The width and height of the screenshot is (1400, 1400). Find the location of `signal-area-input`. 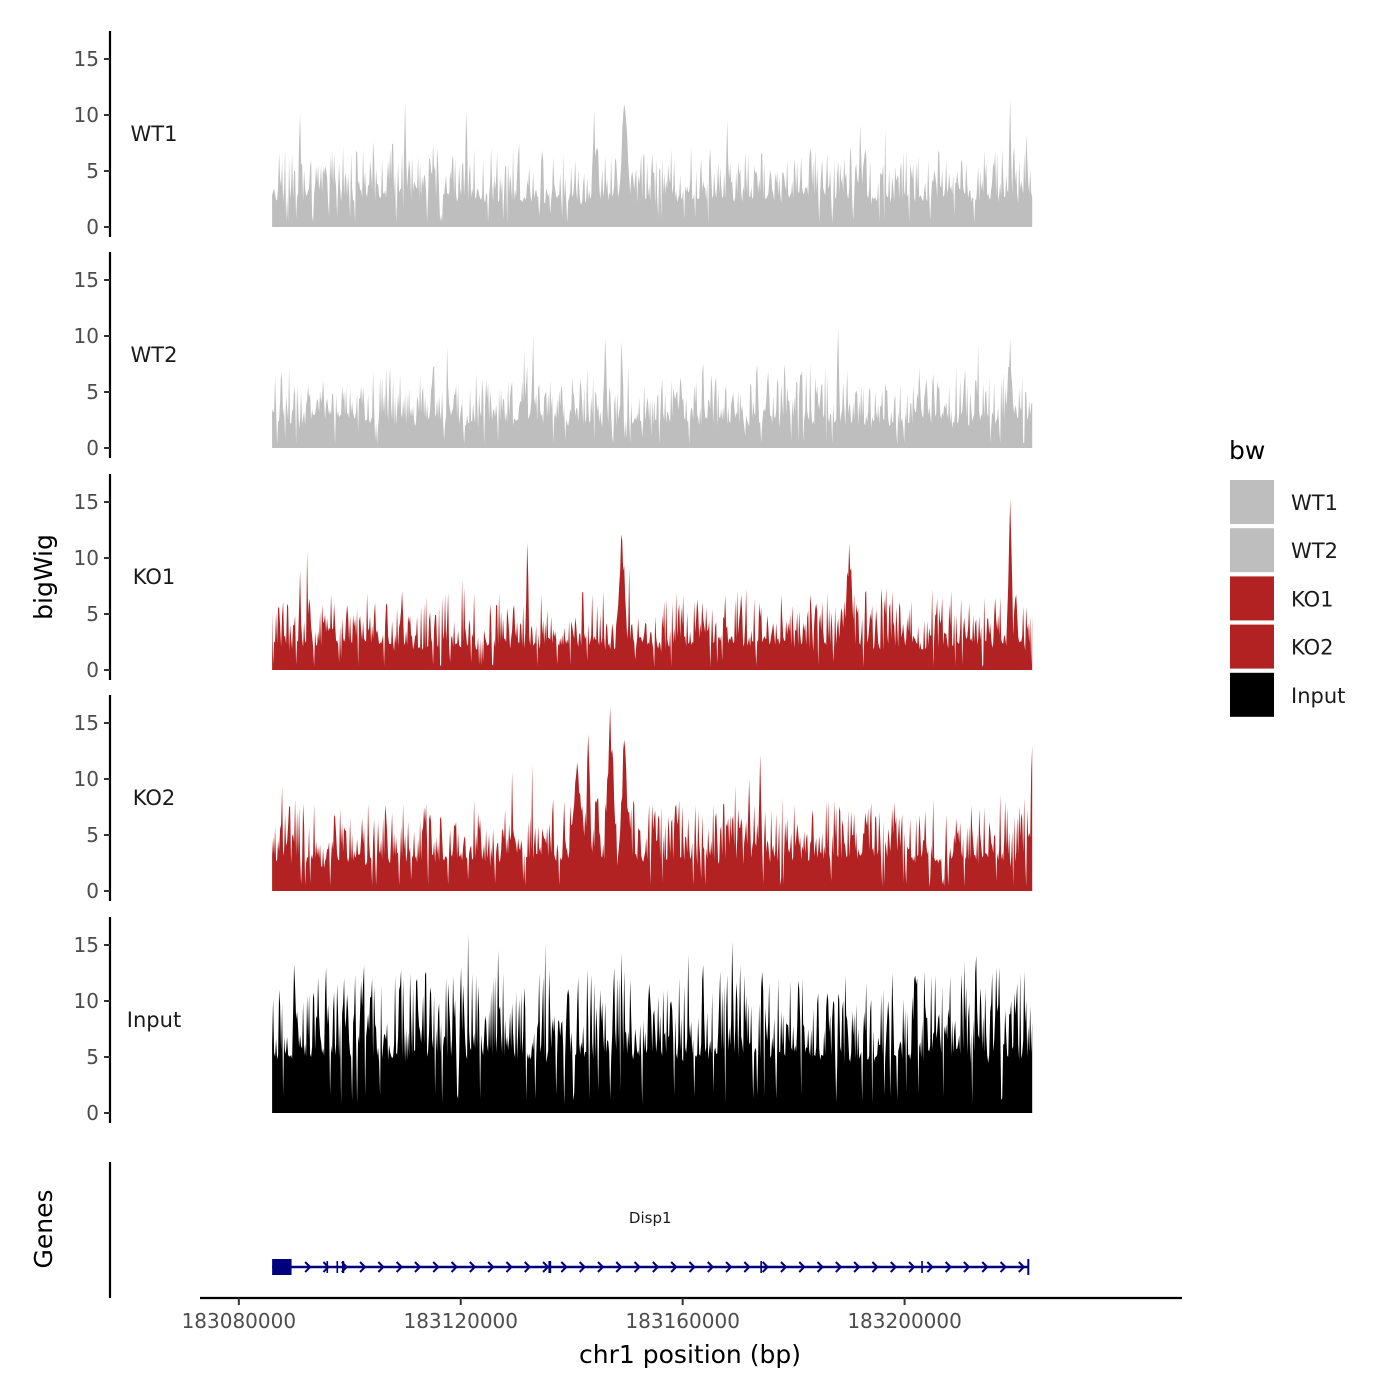

signal-area-input is located at coordinates (652, 1023).